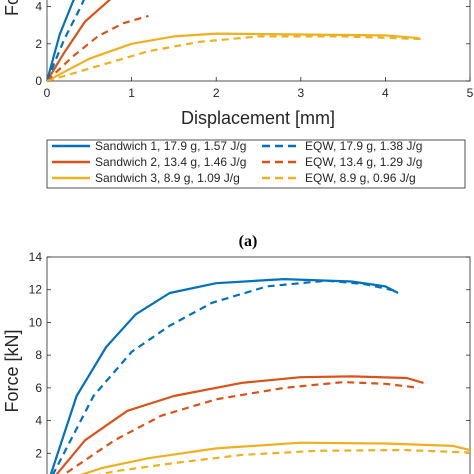 The image size is (474, 474). I want to click on bottom-y-tick-label: 4, so click(38, 421).